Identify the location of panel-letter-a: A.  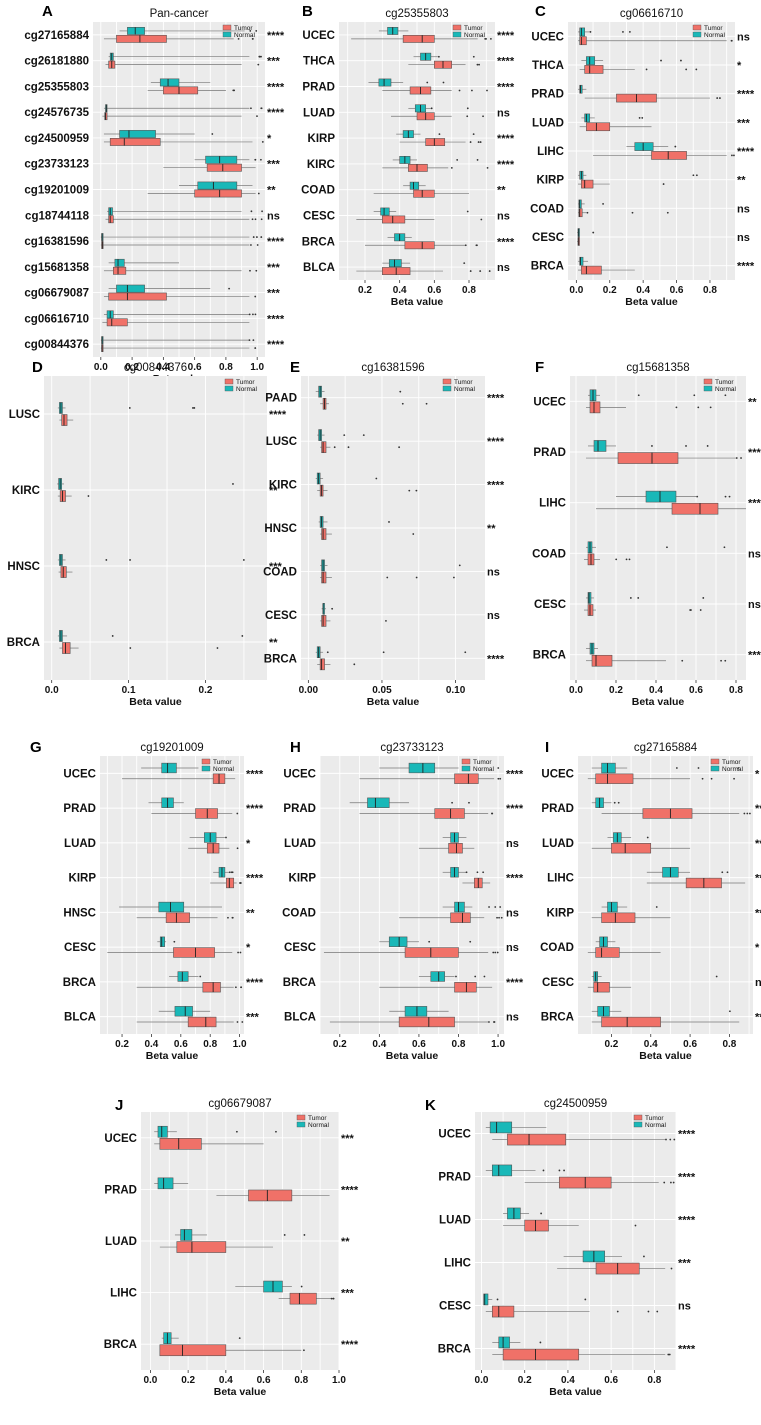
(47, 11).